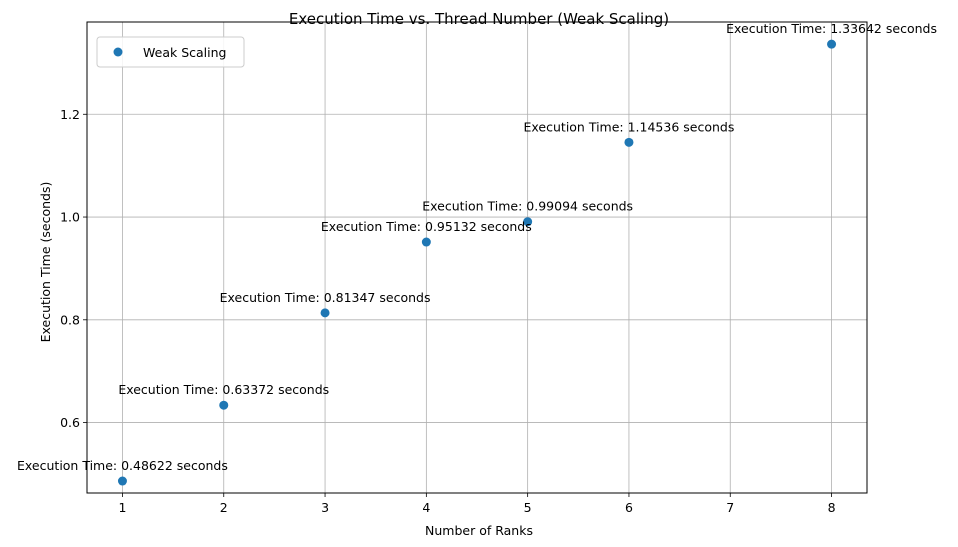 This screenshot has height=547, width=958. I want to click on data-label: Execution Time: 0.99094 seconds, so click(527, 206).